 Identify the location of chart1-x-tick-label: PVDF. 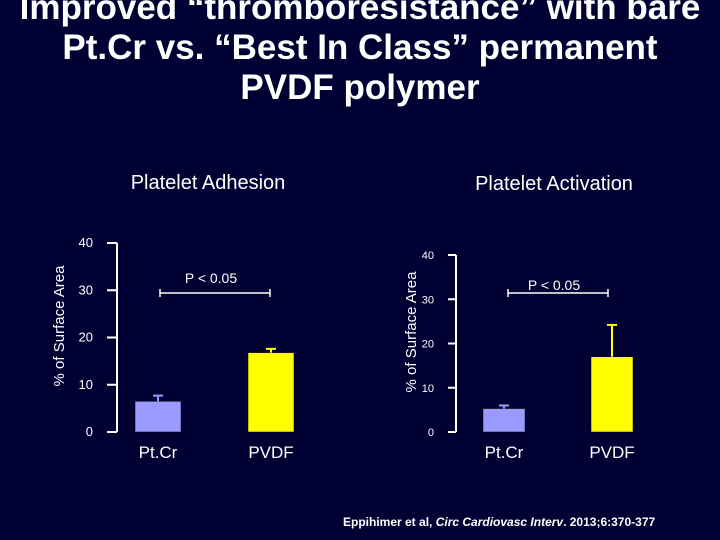
(270, 452).